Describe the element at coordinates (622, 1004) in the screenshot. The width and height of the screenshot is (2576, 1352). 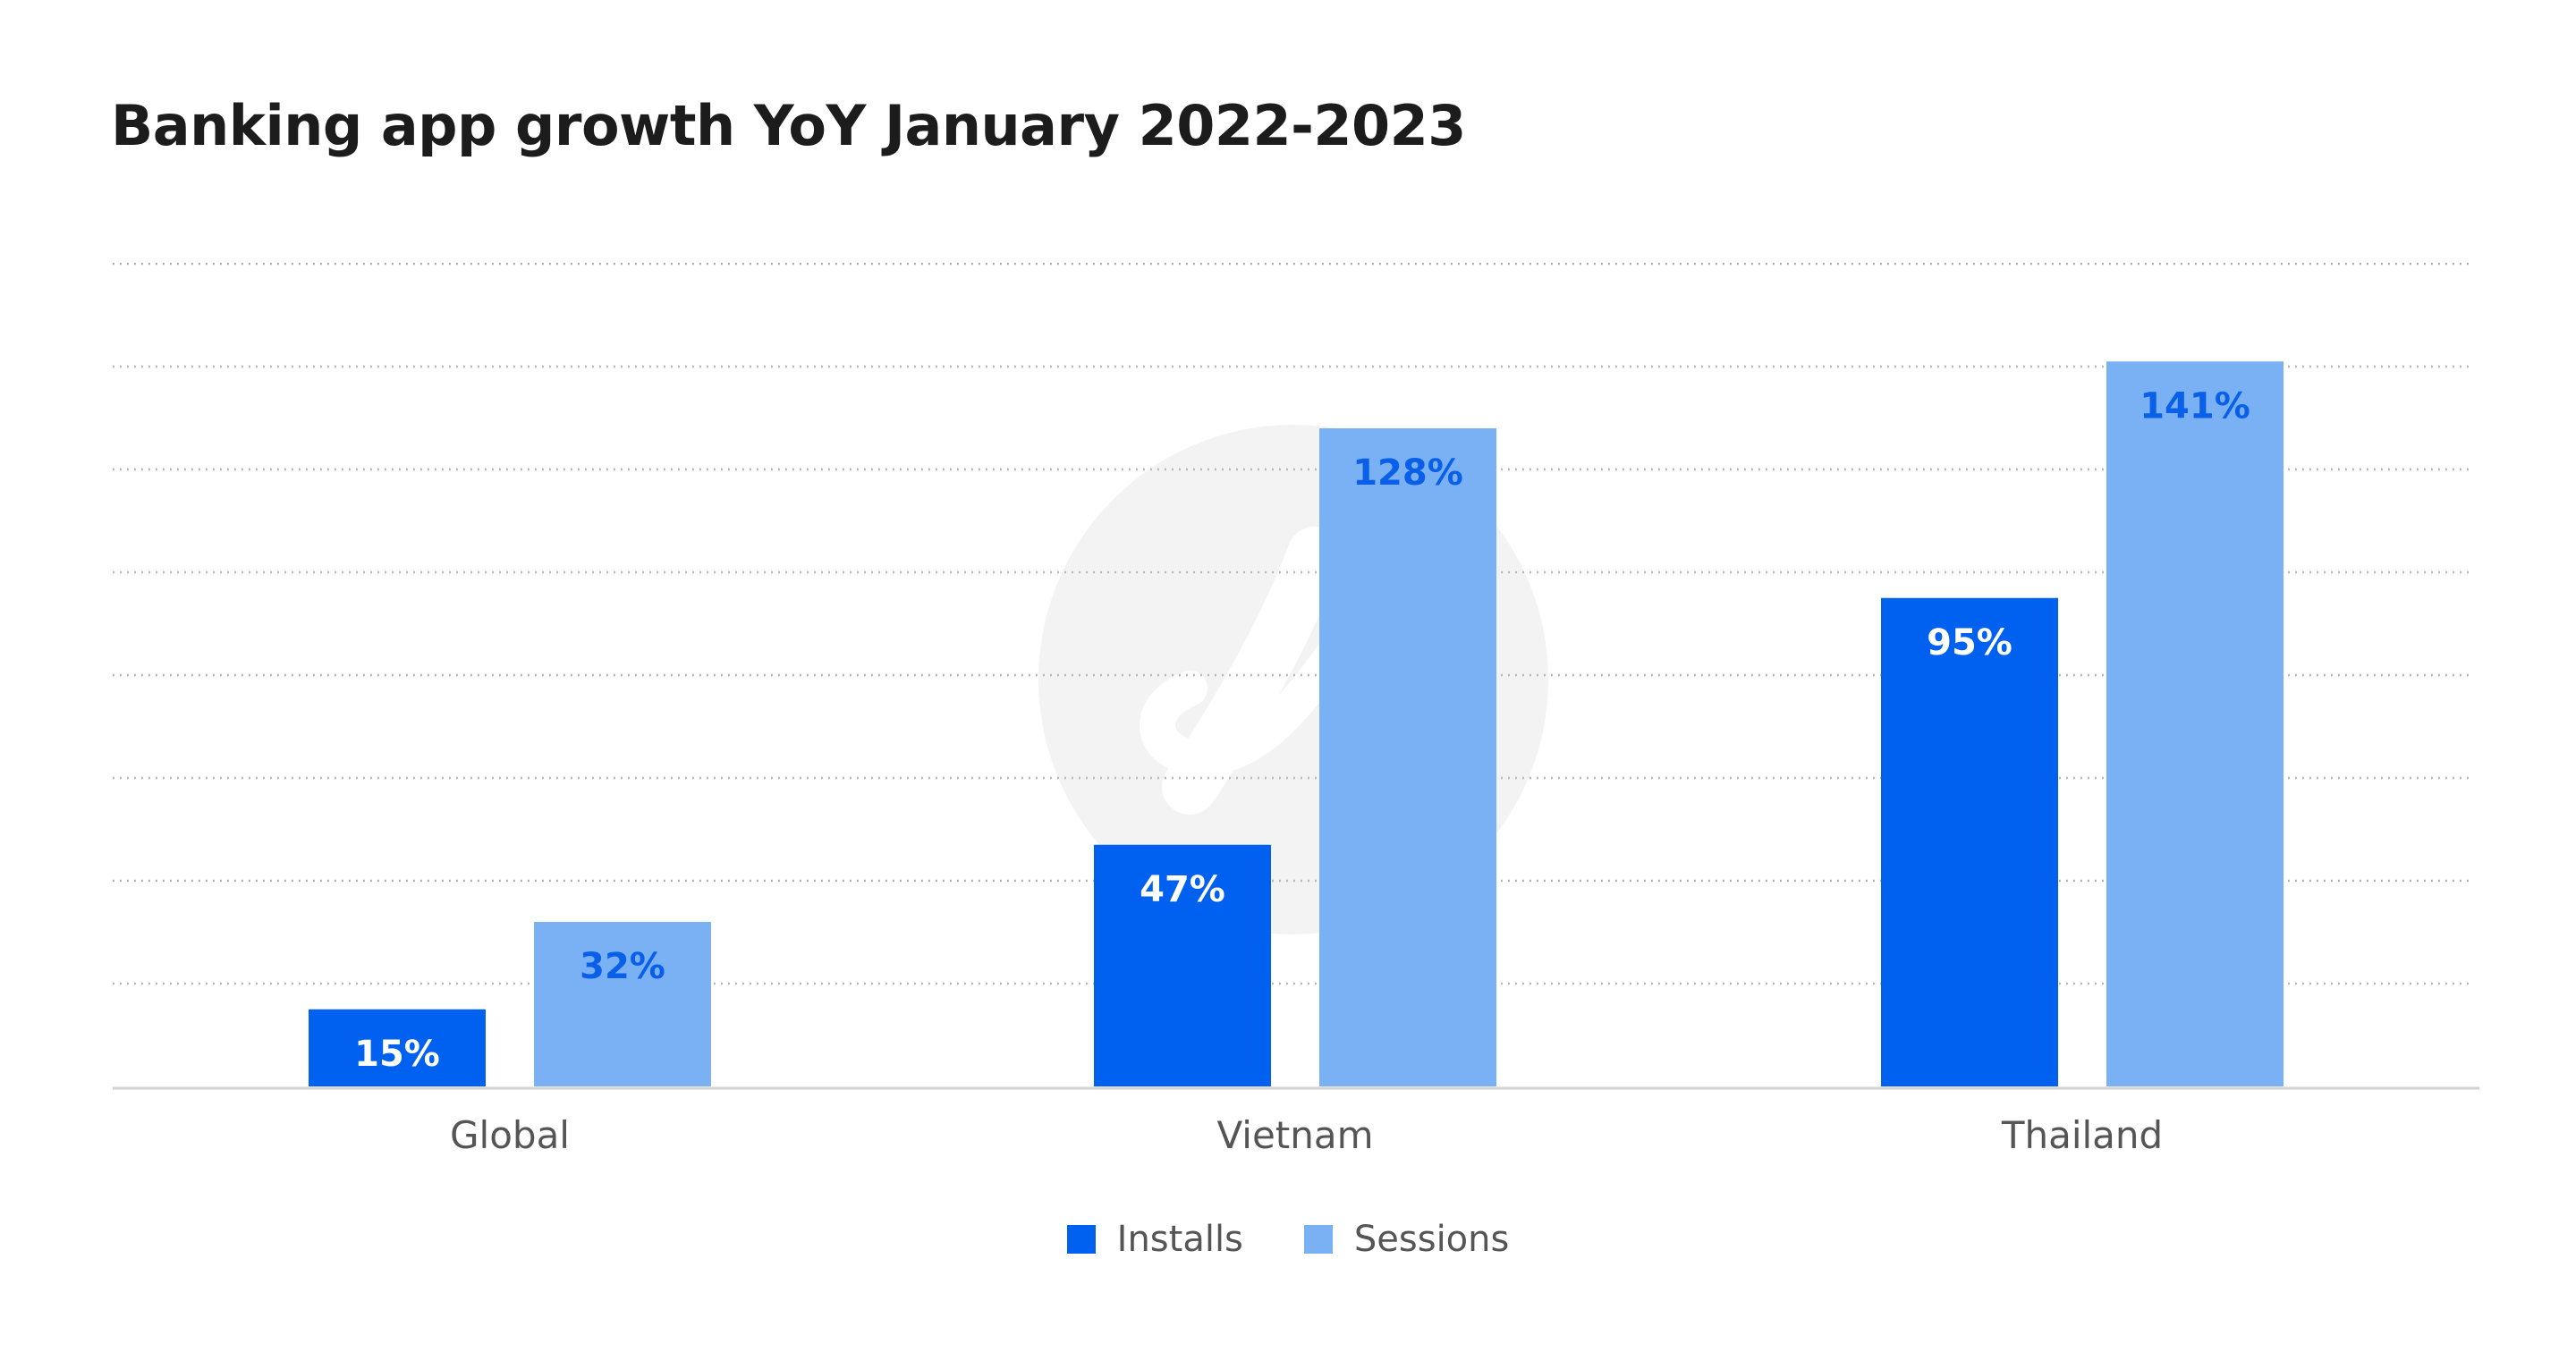
I see `bar-sessions-global` at that location.